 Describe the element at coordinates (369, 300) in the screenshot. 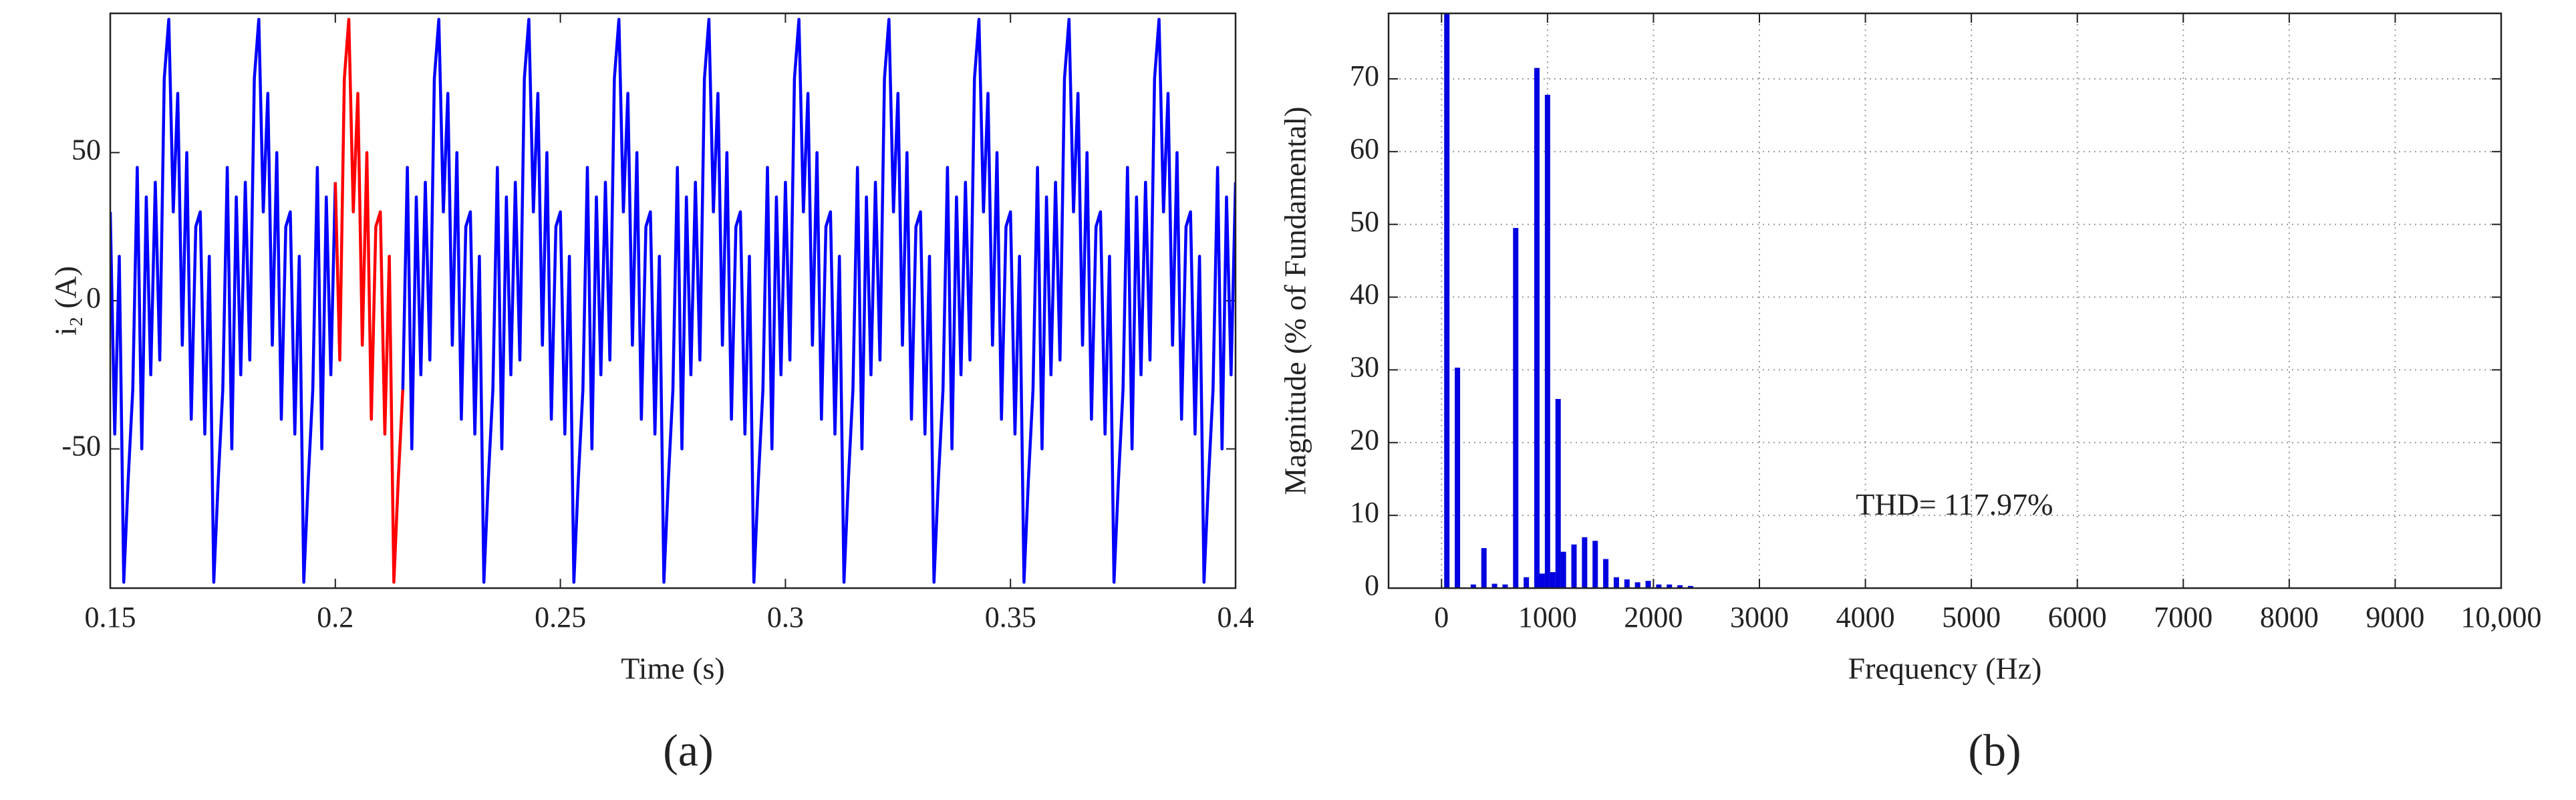

I see `series-line` at that location.